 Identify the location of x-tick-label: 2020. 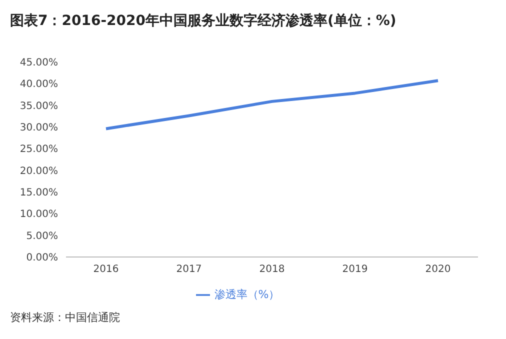
(438, 270).